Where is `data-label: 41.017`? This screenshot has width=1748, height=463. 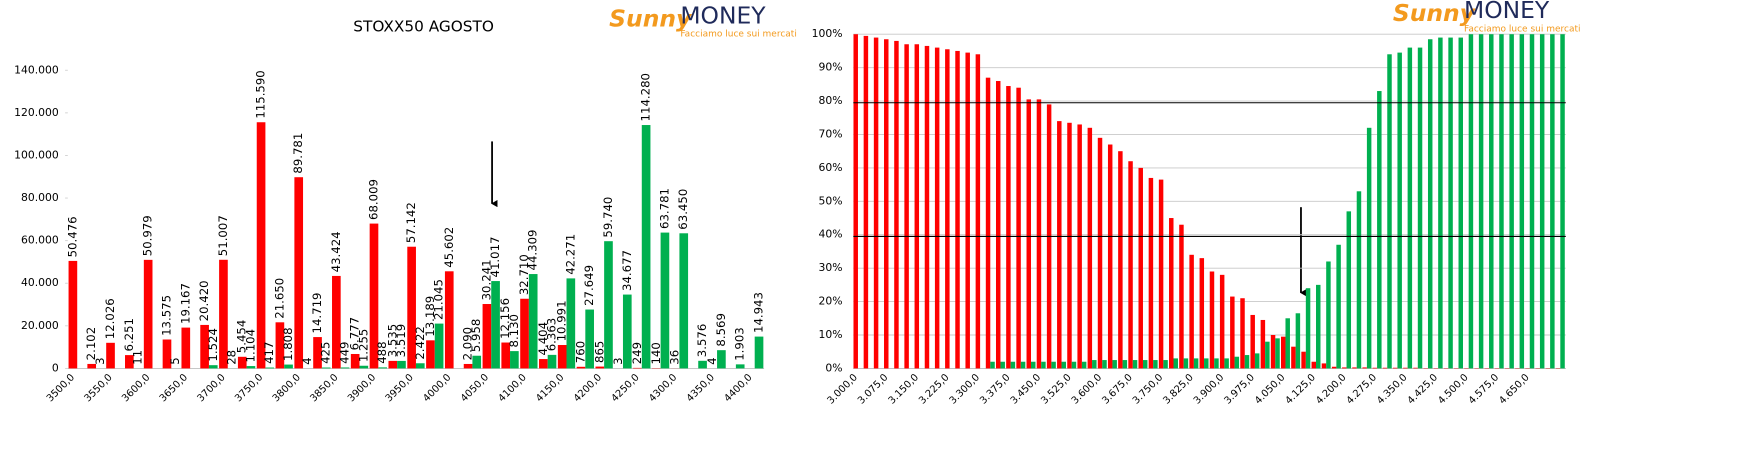
data-label: 41.017 is located at coordinates (495, 257).